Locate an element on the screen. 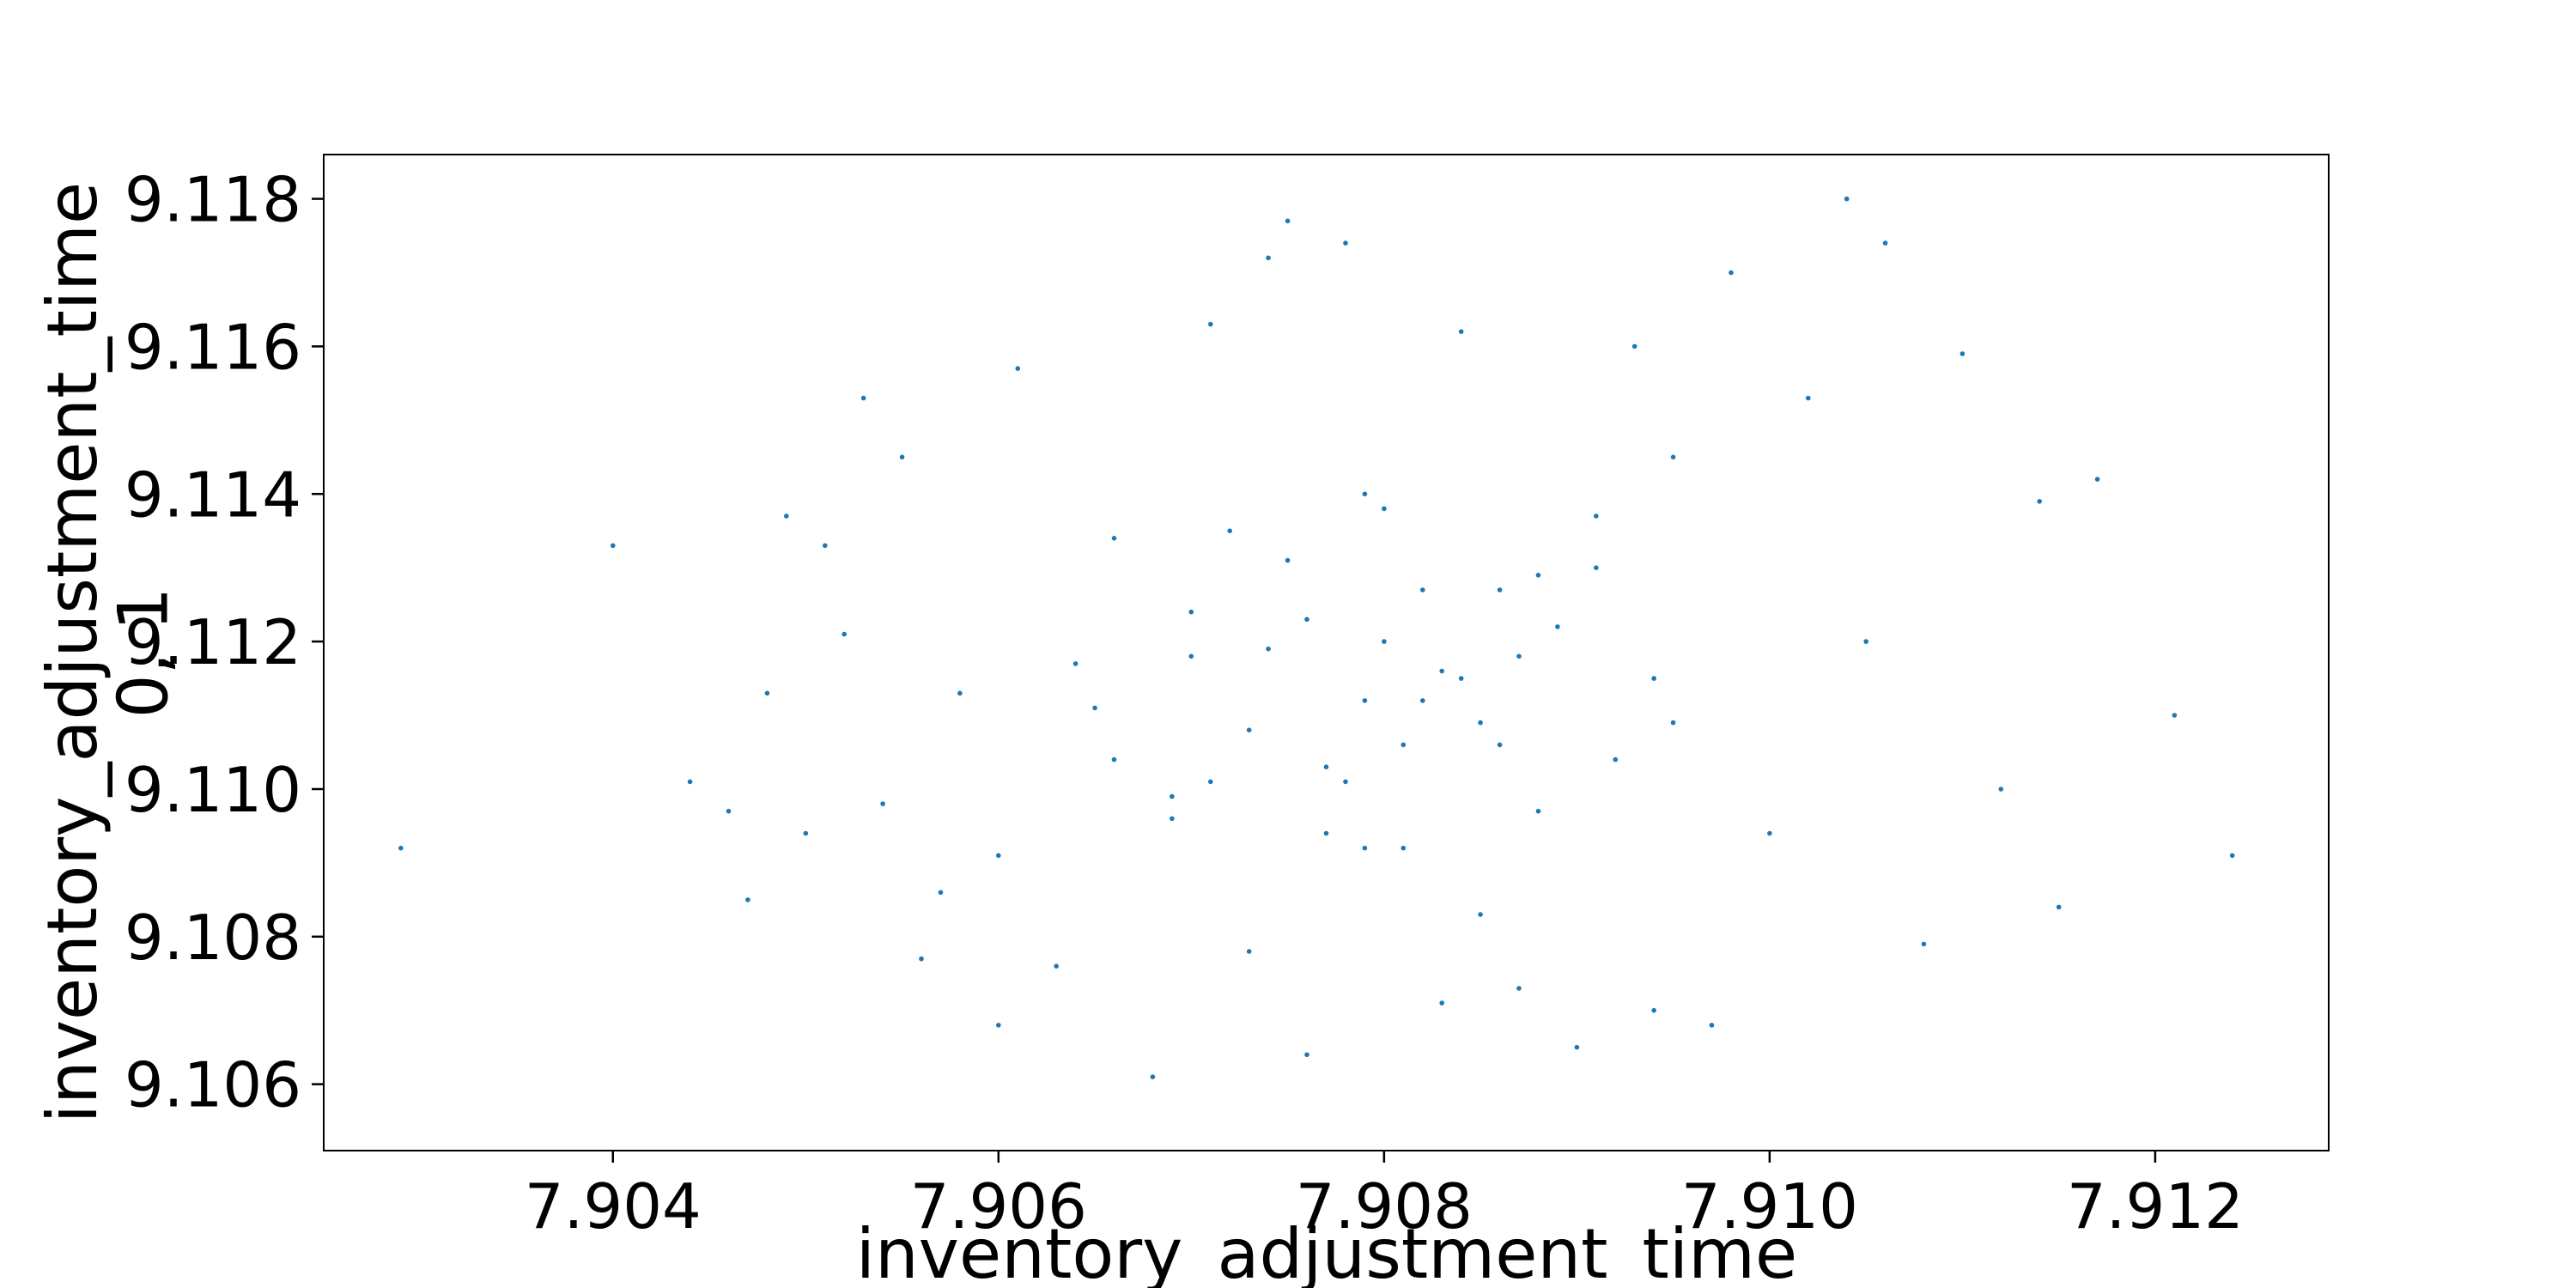 This screenshot has width=2576, height=1288. y-tick-label: 9.118 is located at coordinates (213, 200).